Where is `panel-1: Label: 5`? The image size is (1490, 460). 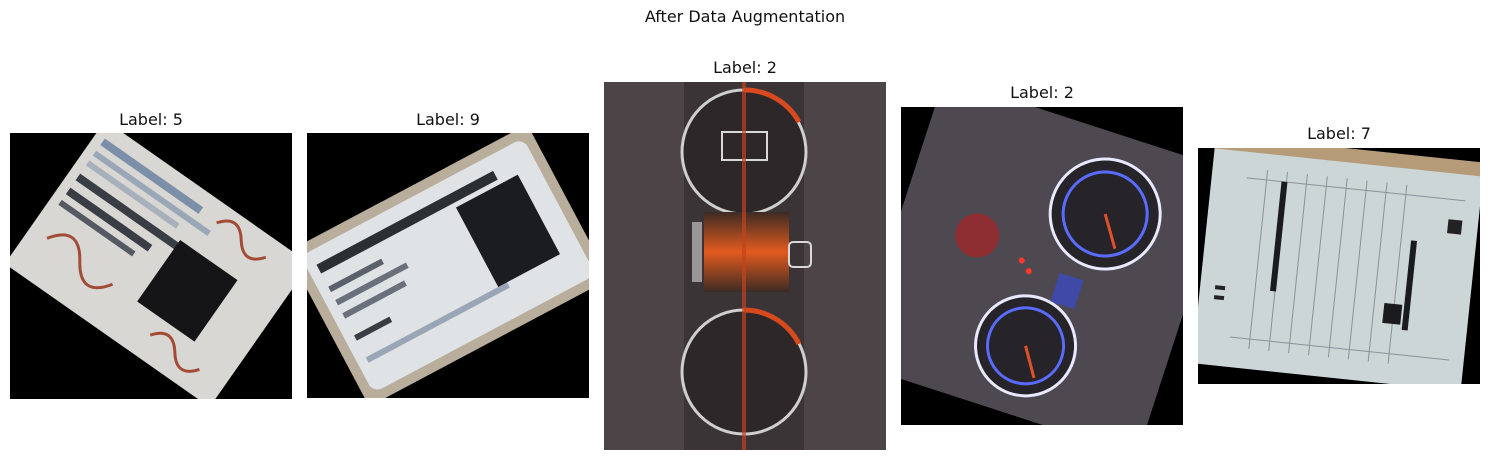 panel-1: Label: 5 is located at coordinates (151, 255).